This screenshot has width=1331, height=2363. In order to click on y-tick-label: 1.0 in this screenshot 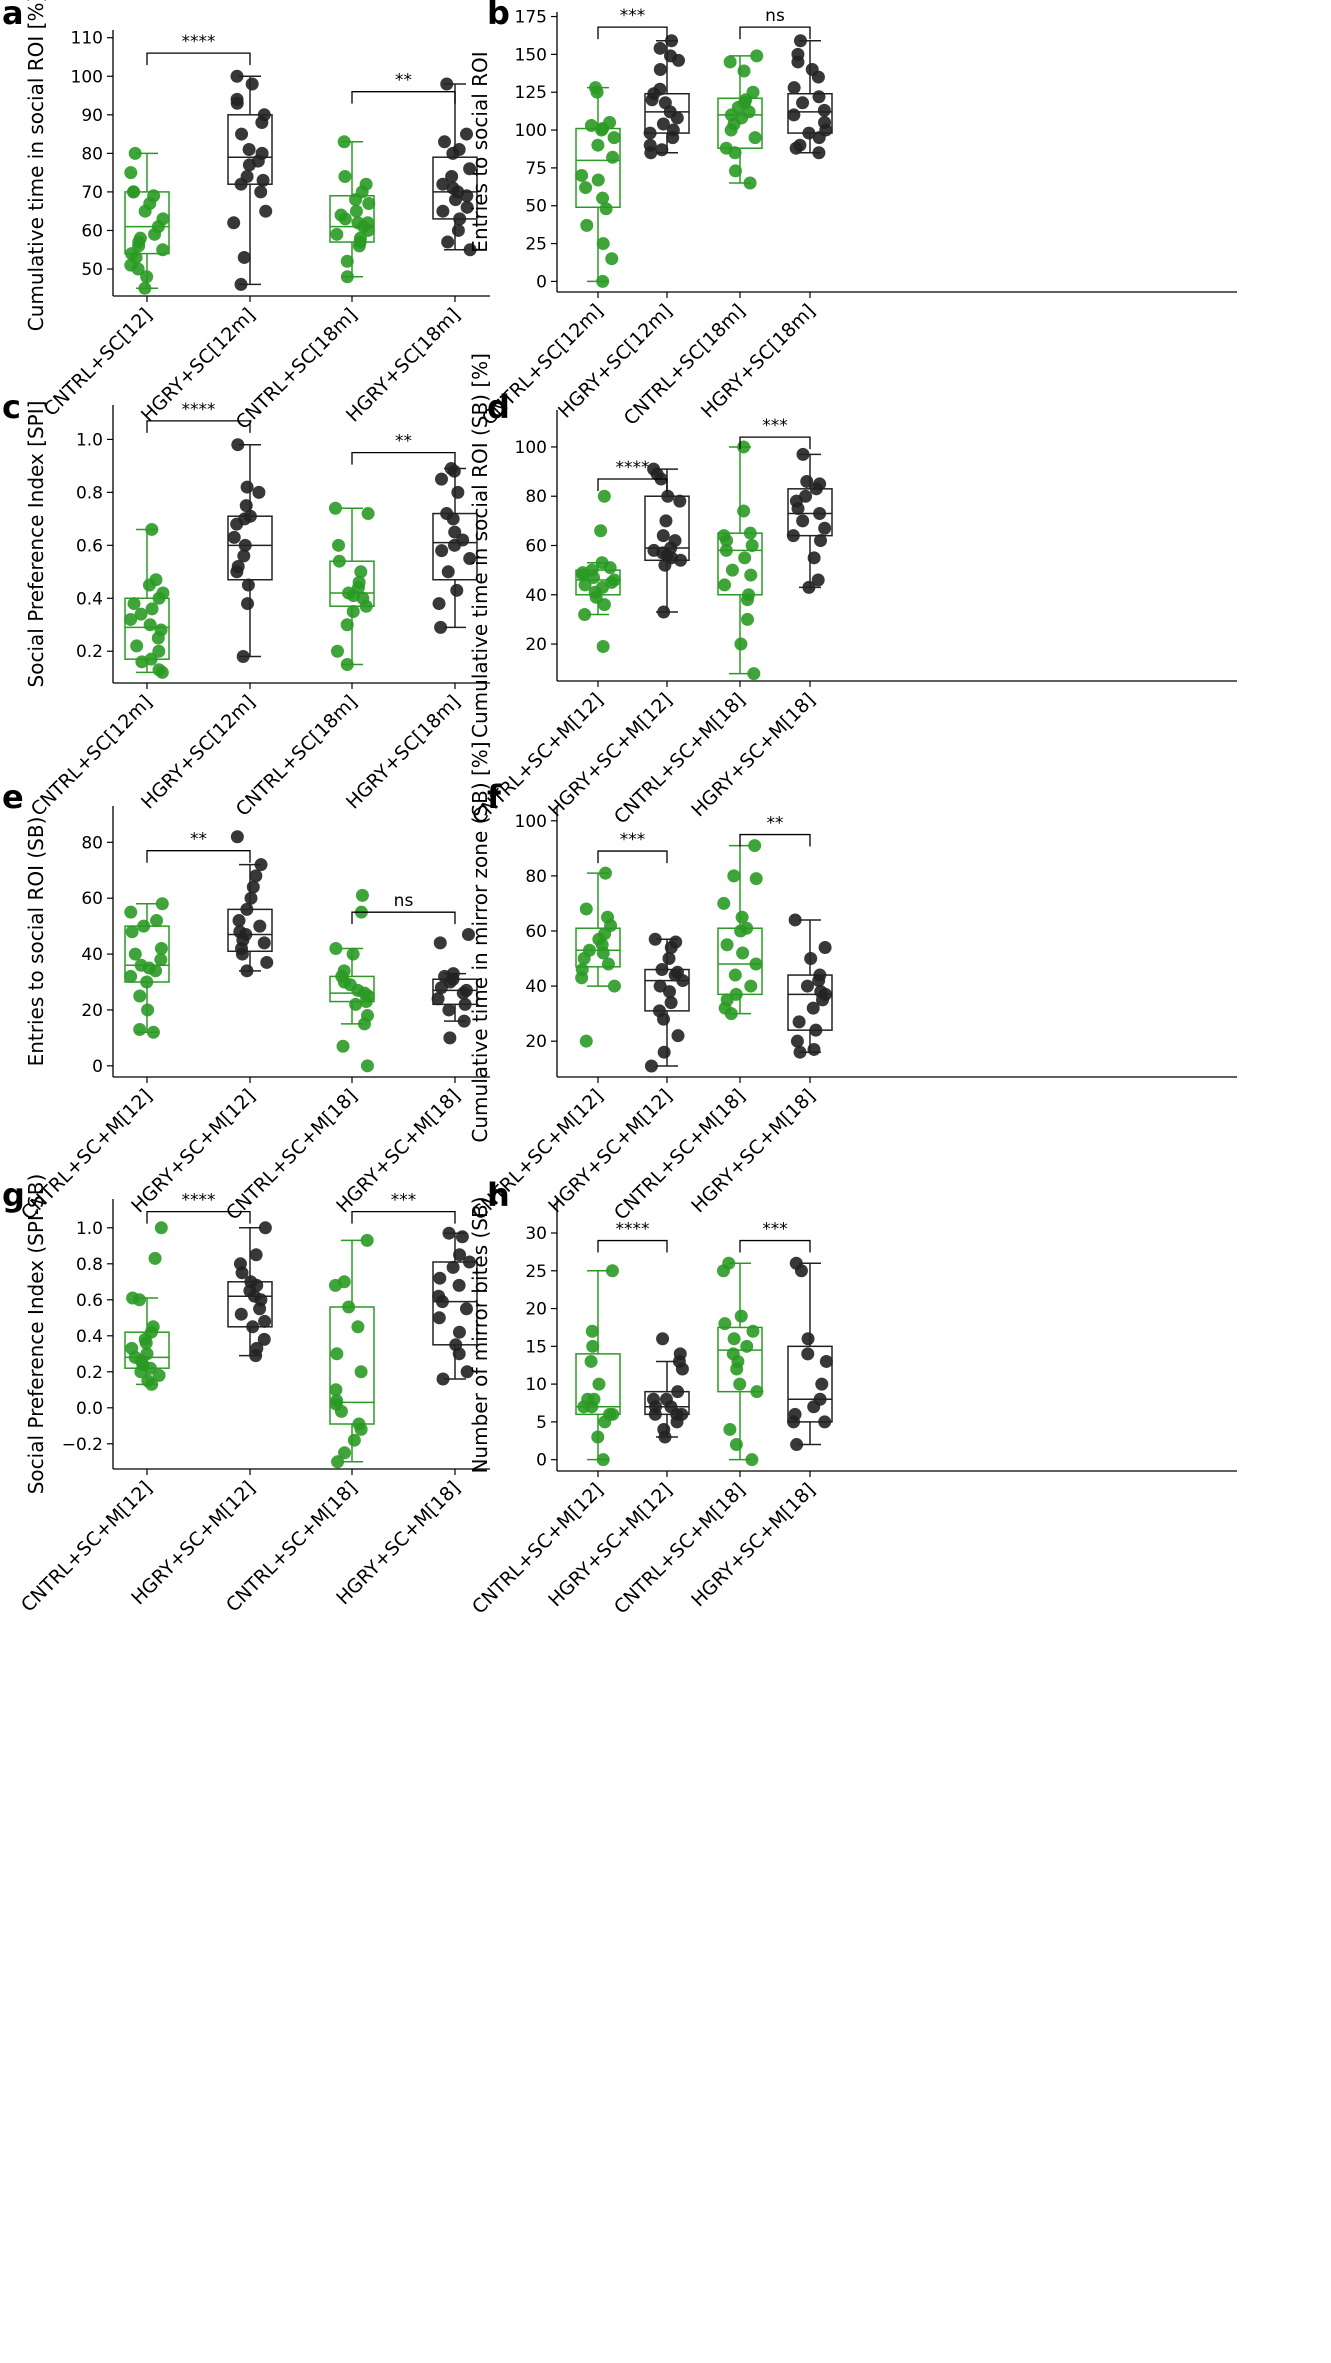, I will do `click(89, 440)`.